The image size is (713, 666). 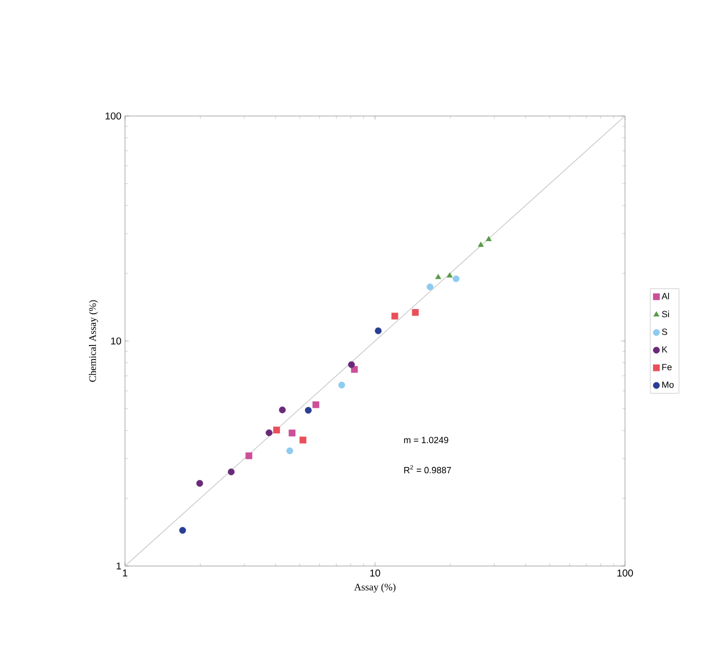 I want to click on legend-label: Mo, so click(x=668, y=385).